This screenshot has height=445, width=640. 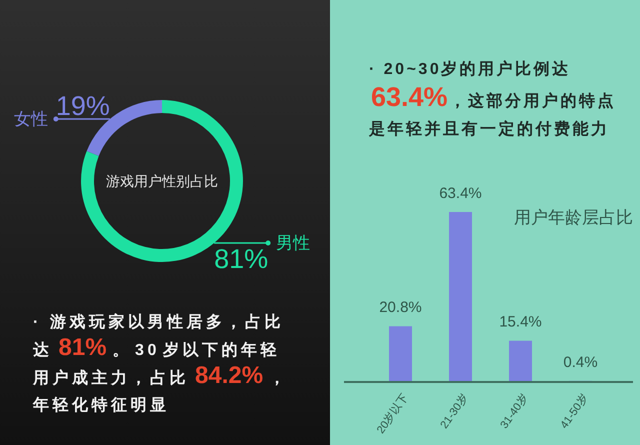 I want to click on data-label: 19%, so click(x=83, y=105).